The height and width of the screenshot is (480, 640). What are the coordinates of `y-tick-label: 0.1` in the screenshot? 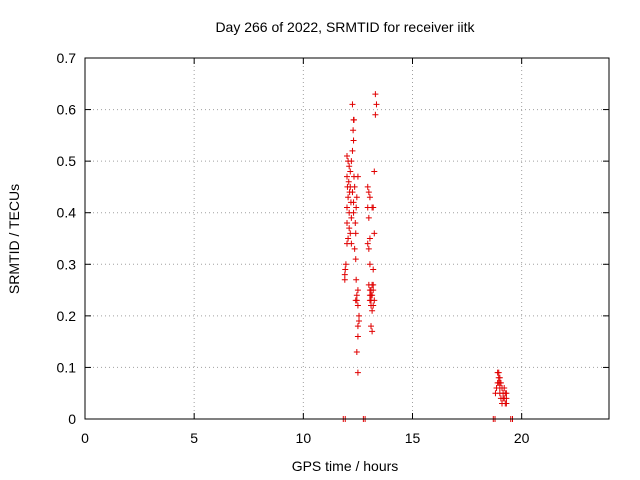 It's located at (67, 367).